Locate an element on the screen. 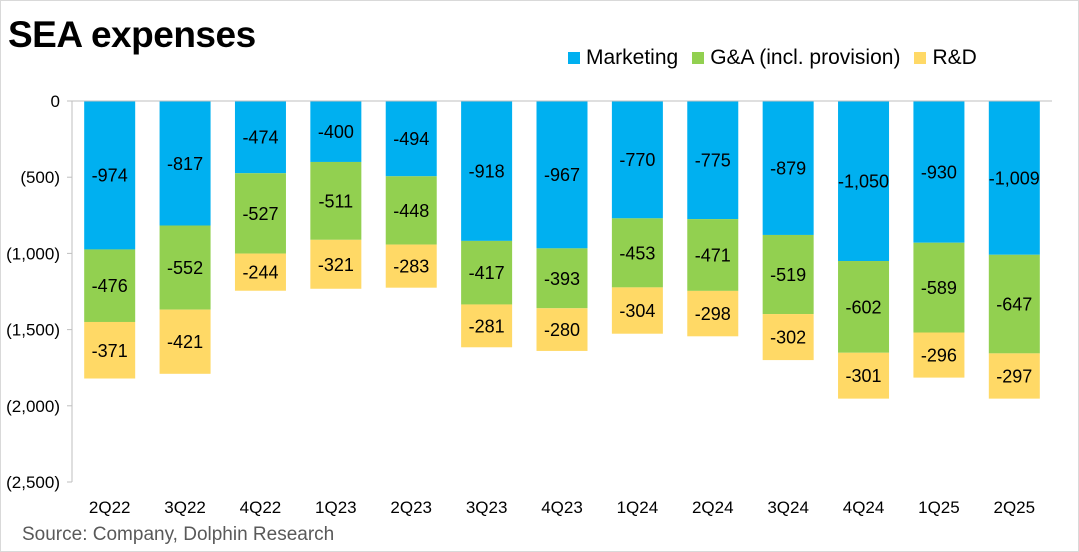 The height and width of the screenshot is (552, 1079). data-label: -775 is located at coordinates (713, 161).